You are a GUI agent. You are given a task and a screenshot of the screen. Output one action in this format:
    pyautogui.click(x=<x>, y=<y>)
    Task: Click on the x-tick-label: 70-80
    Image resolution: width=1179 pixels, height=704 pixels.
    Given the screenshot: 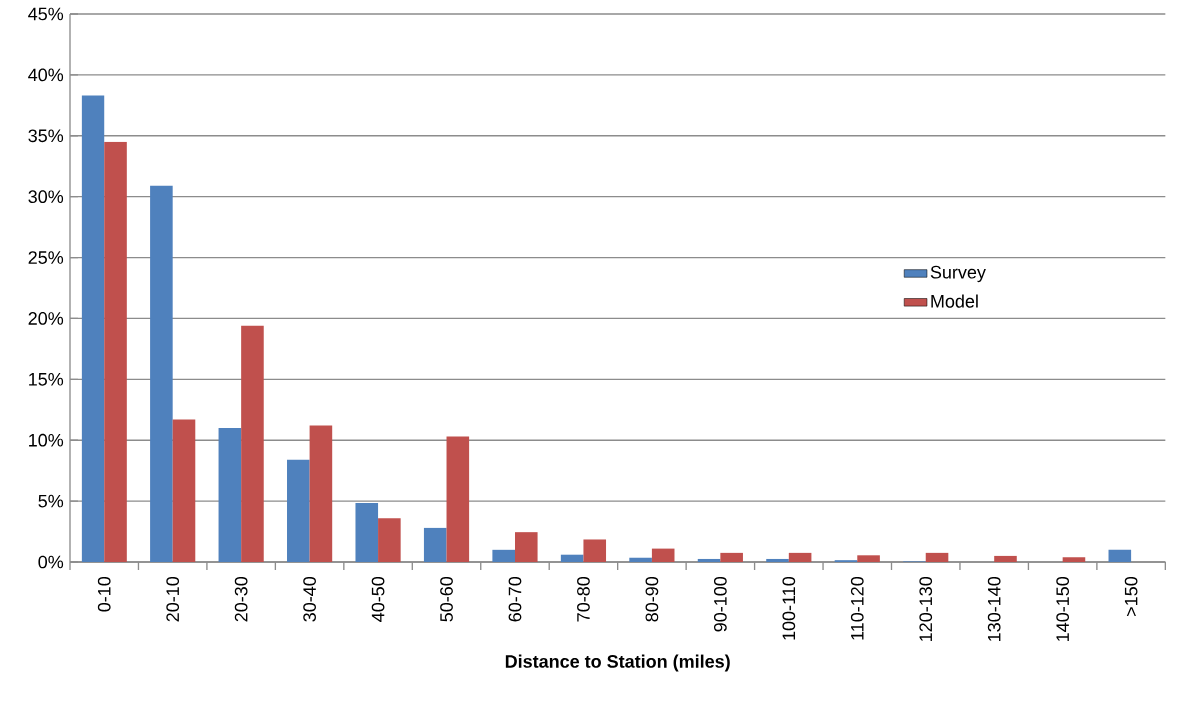 What is the action you would take?
    pyautogui.click(x=583, y=599)
    